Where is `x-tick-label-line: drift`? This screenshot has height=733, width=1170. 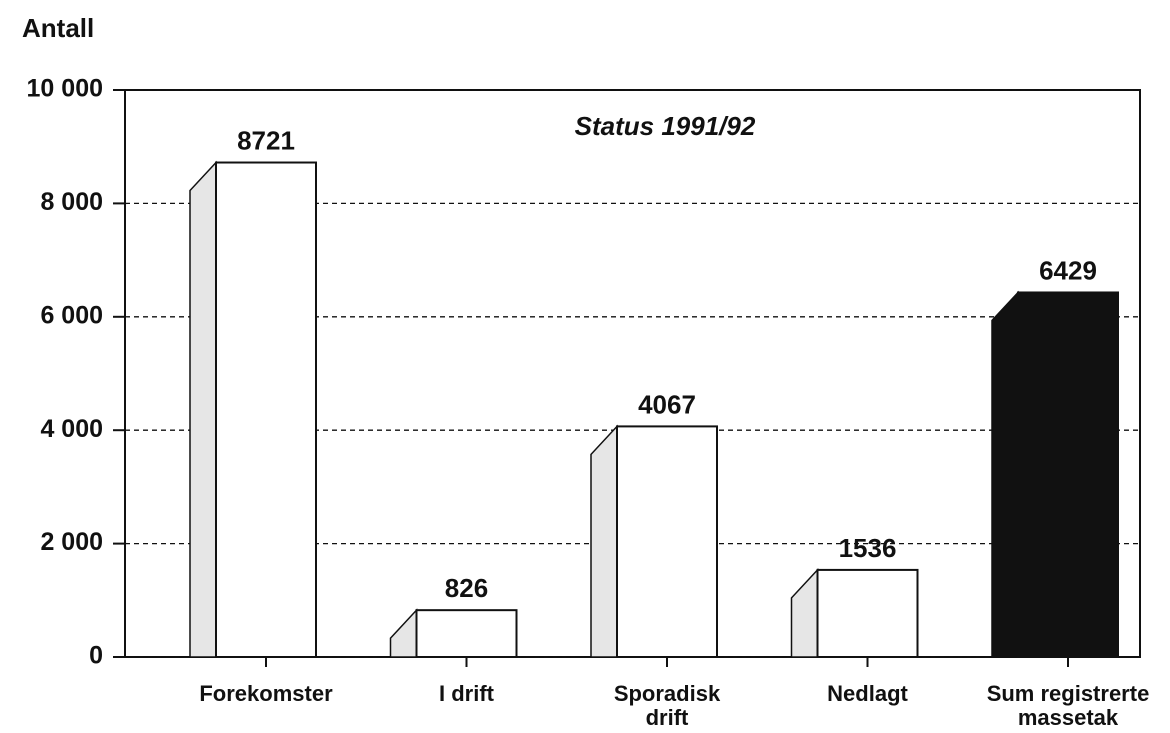
x-tick-label-line: drift is located at coordinates (667, 717).